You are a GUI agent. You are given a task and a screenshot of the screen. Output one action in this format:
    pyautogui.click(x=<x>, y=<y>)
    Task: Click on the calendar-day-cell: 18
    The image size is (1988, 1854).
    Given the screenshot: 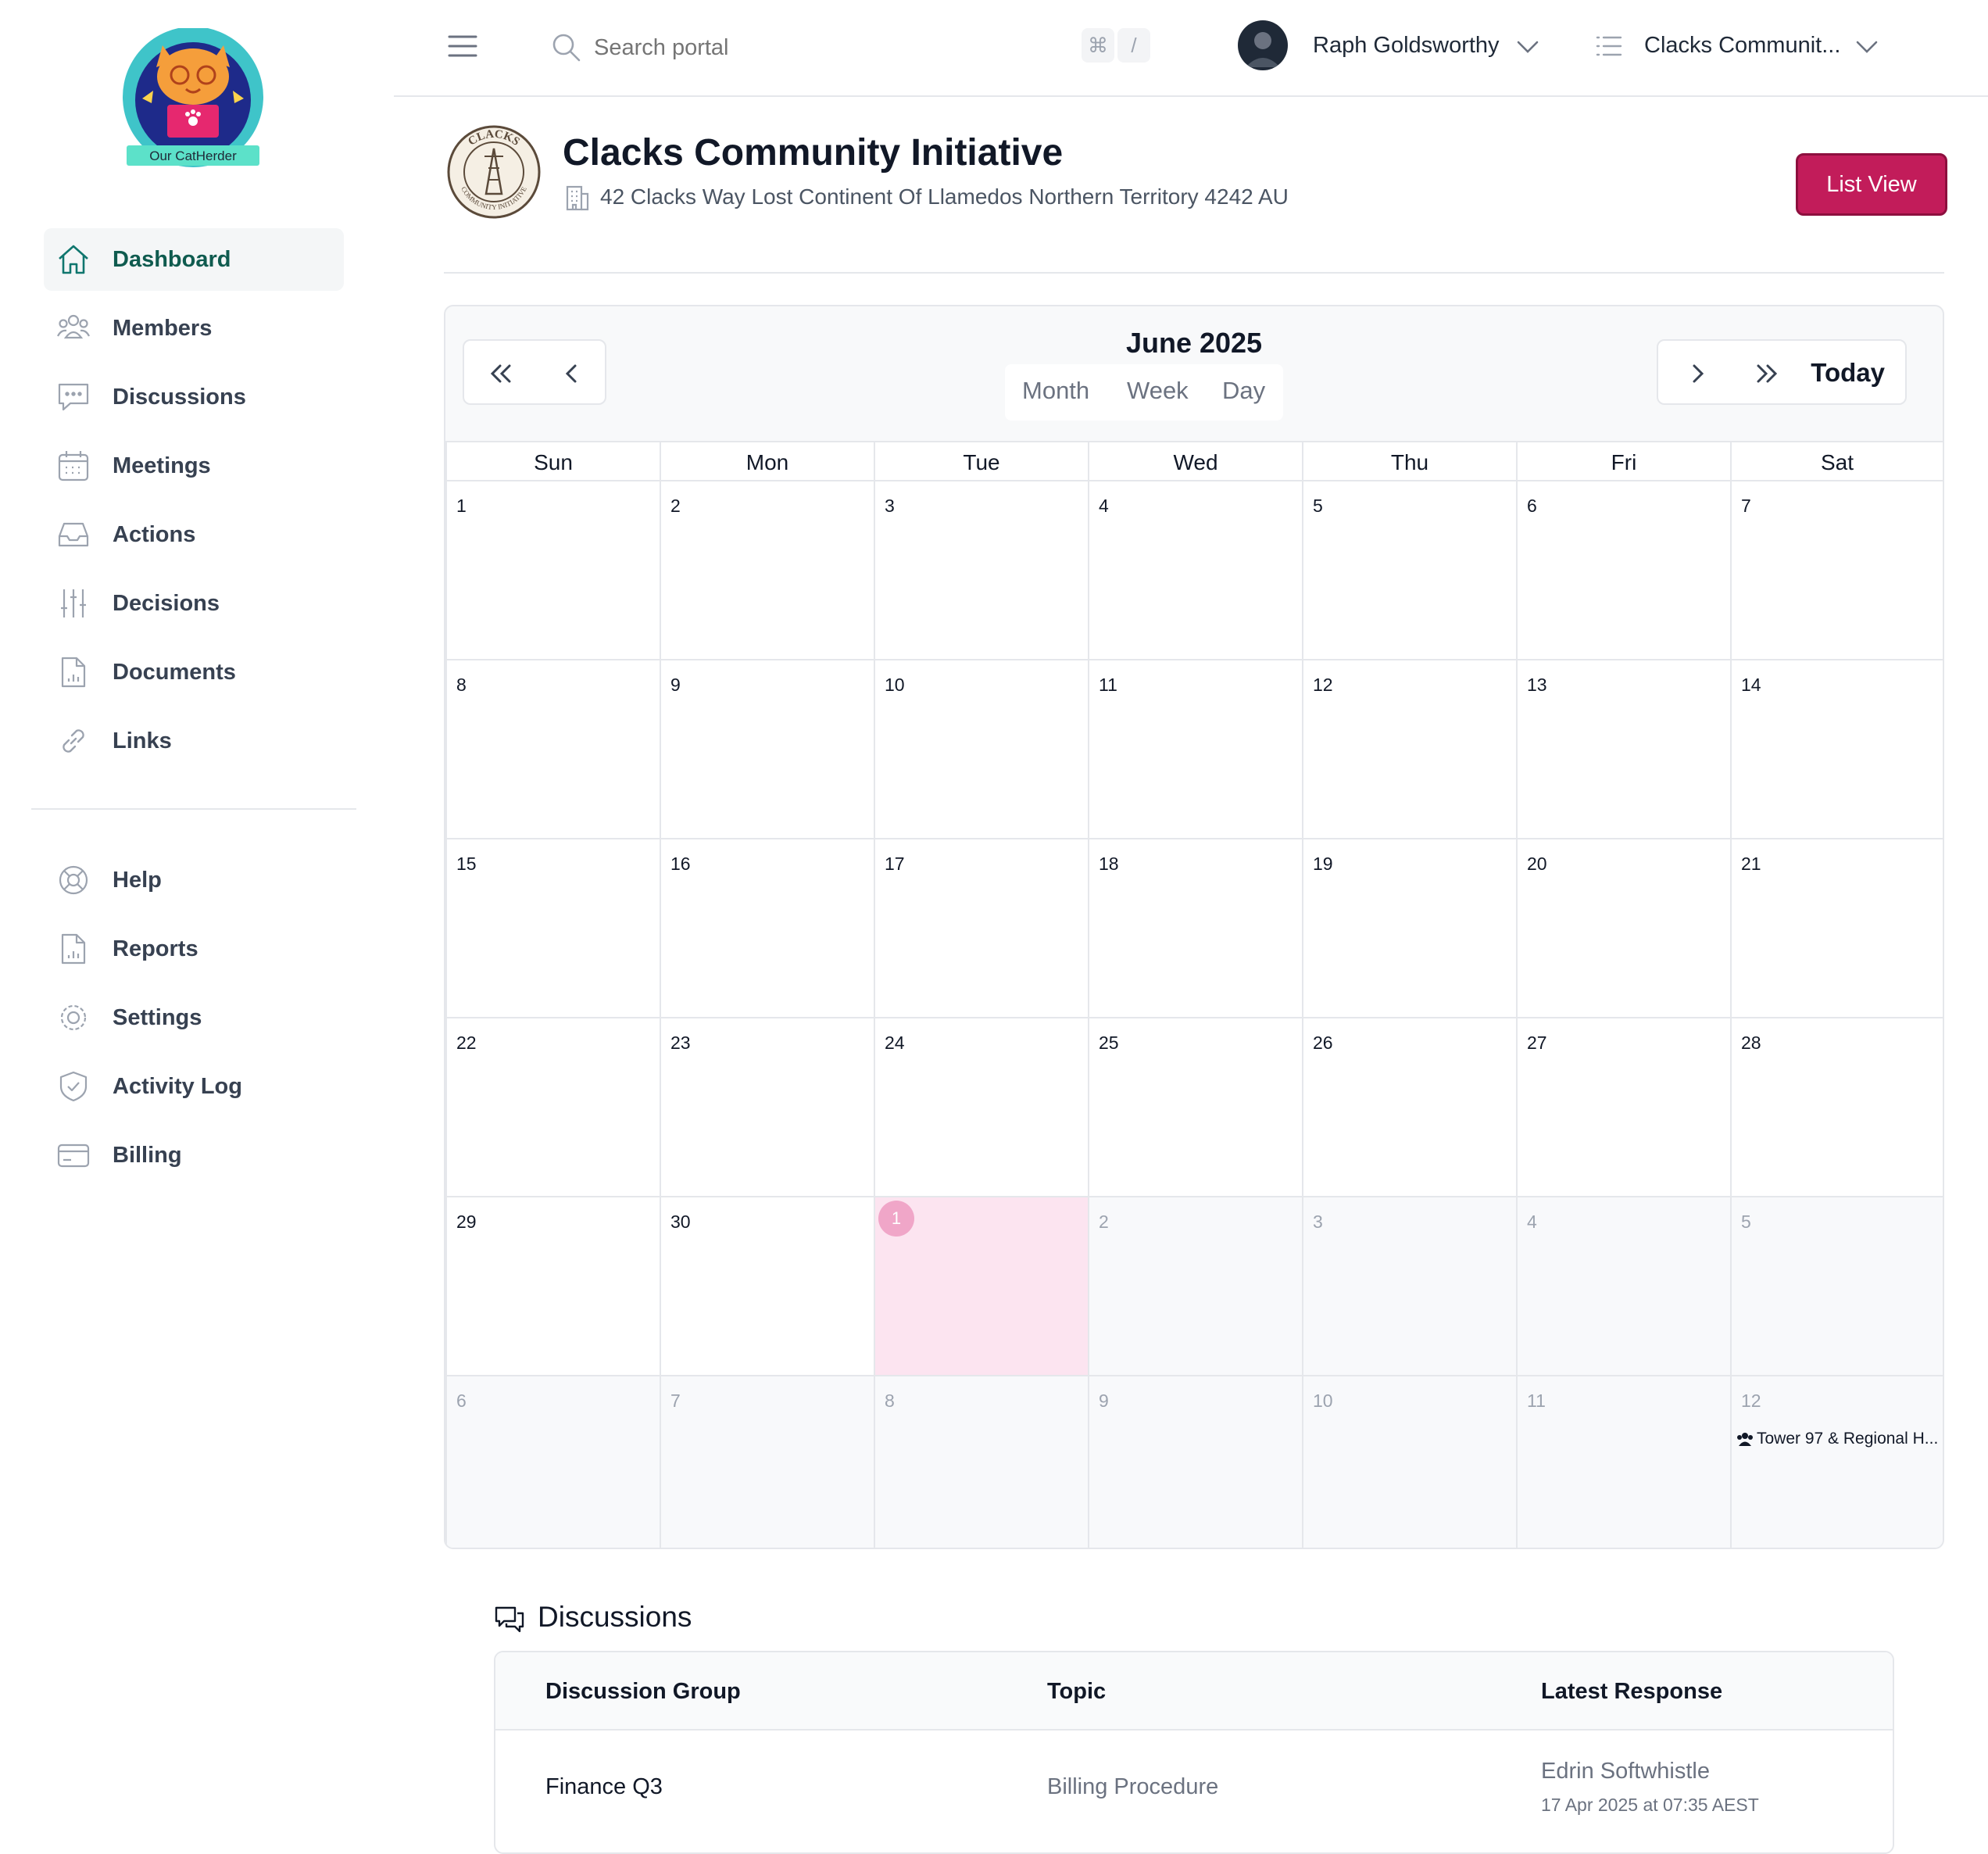 What is the action you would take?
    pyautogui.click(x=1195, y=928)
    